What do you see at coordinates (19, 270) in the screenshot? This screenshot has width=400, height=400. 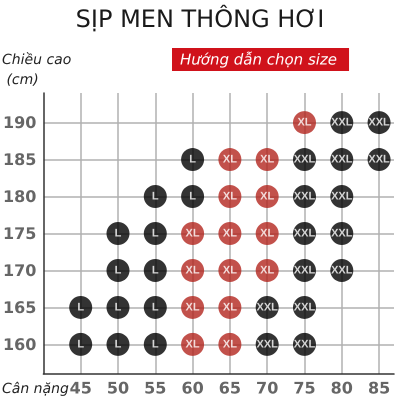 I see `y-tick-label: 170` at bounding box center [19, 270].